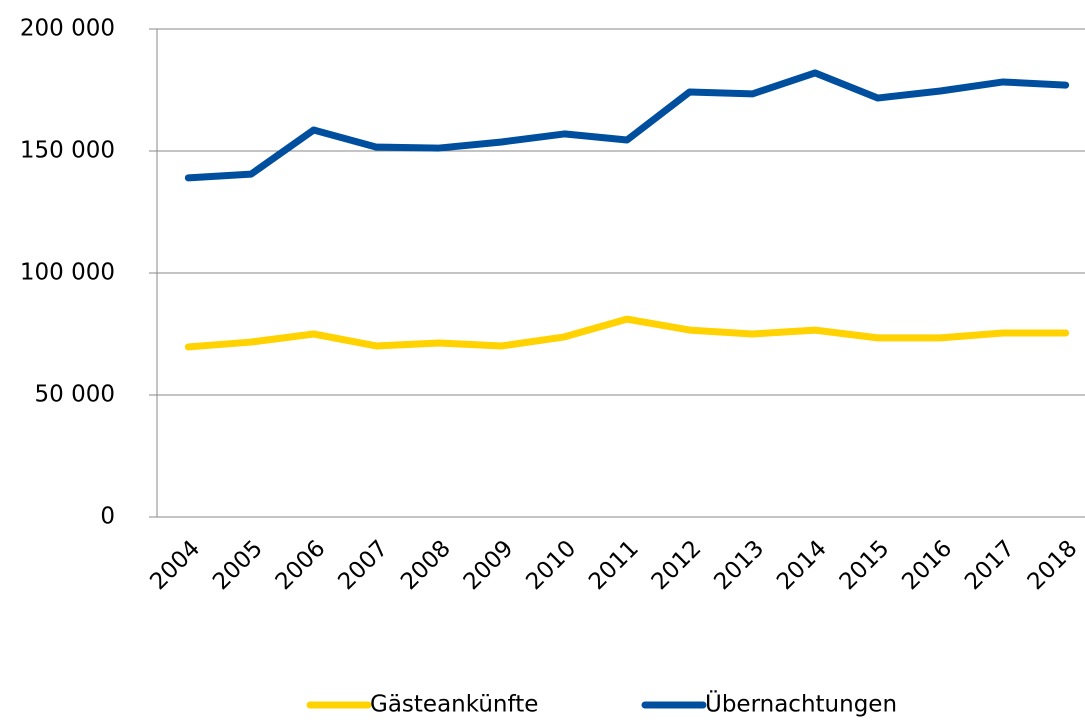 This screenshot has width=1085, height=726. Describe the element at coordinates (677, 565) in the screenshot. I see `x-tick-label: 2012` at that location.